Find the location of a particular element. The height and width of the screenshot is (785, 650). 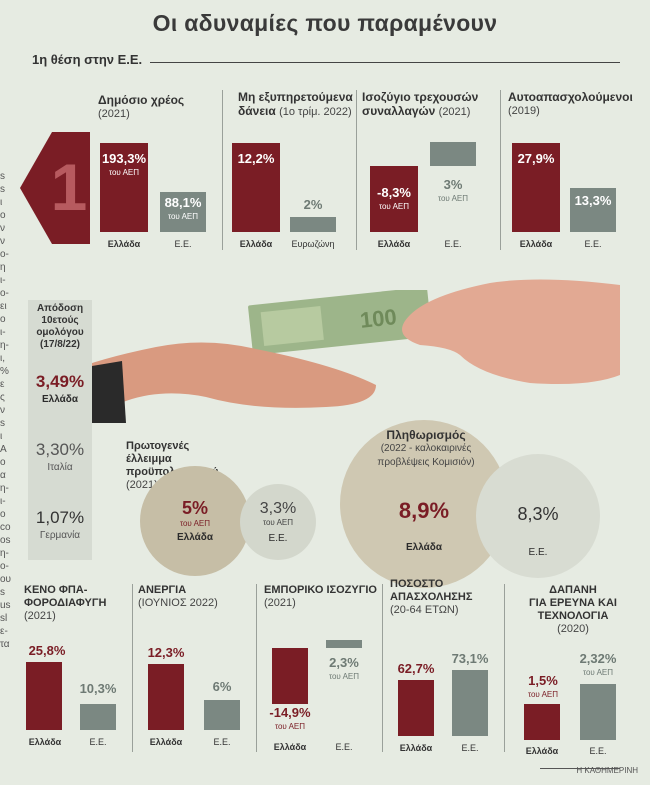

section-subtitle: 1η θέση στην Ε.Ε. is located at coordinates (87, 59).